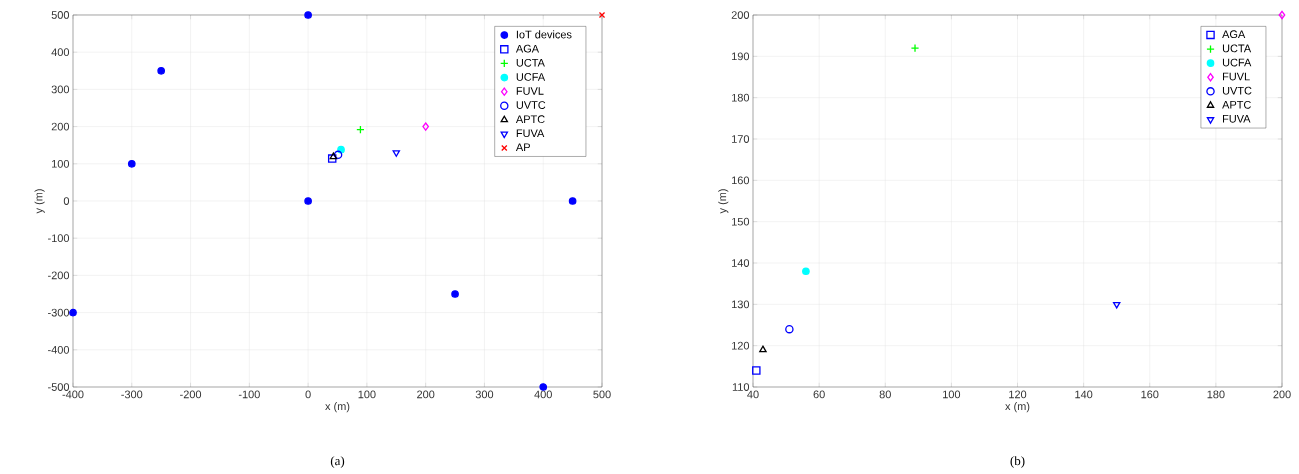 The width and height of the screenshot is (1299, 474). What do you see at coordinates (61, 163) in the screenshot?
I see `y-tick-label: 100` at bounding box center [61, 163].